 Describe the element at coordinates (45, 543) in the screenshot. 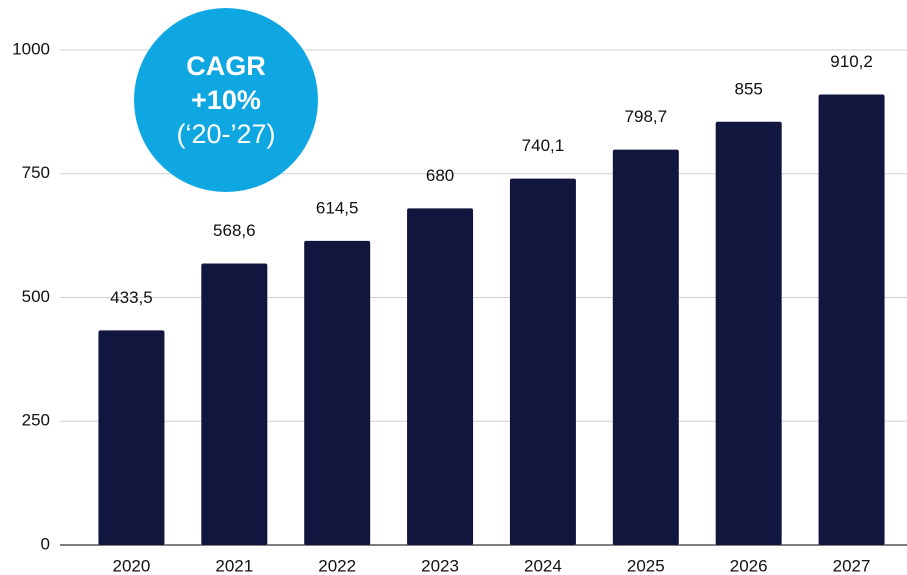

I see `y-tick-label: 0` at that location.